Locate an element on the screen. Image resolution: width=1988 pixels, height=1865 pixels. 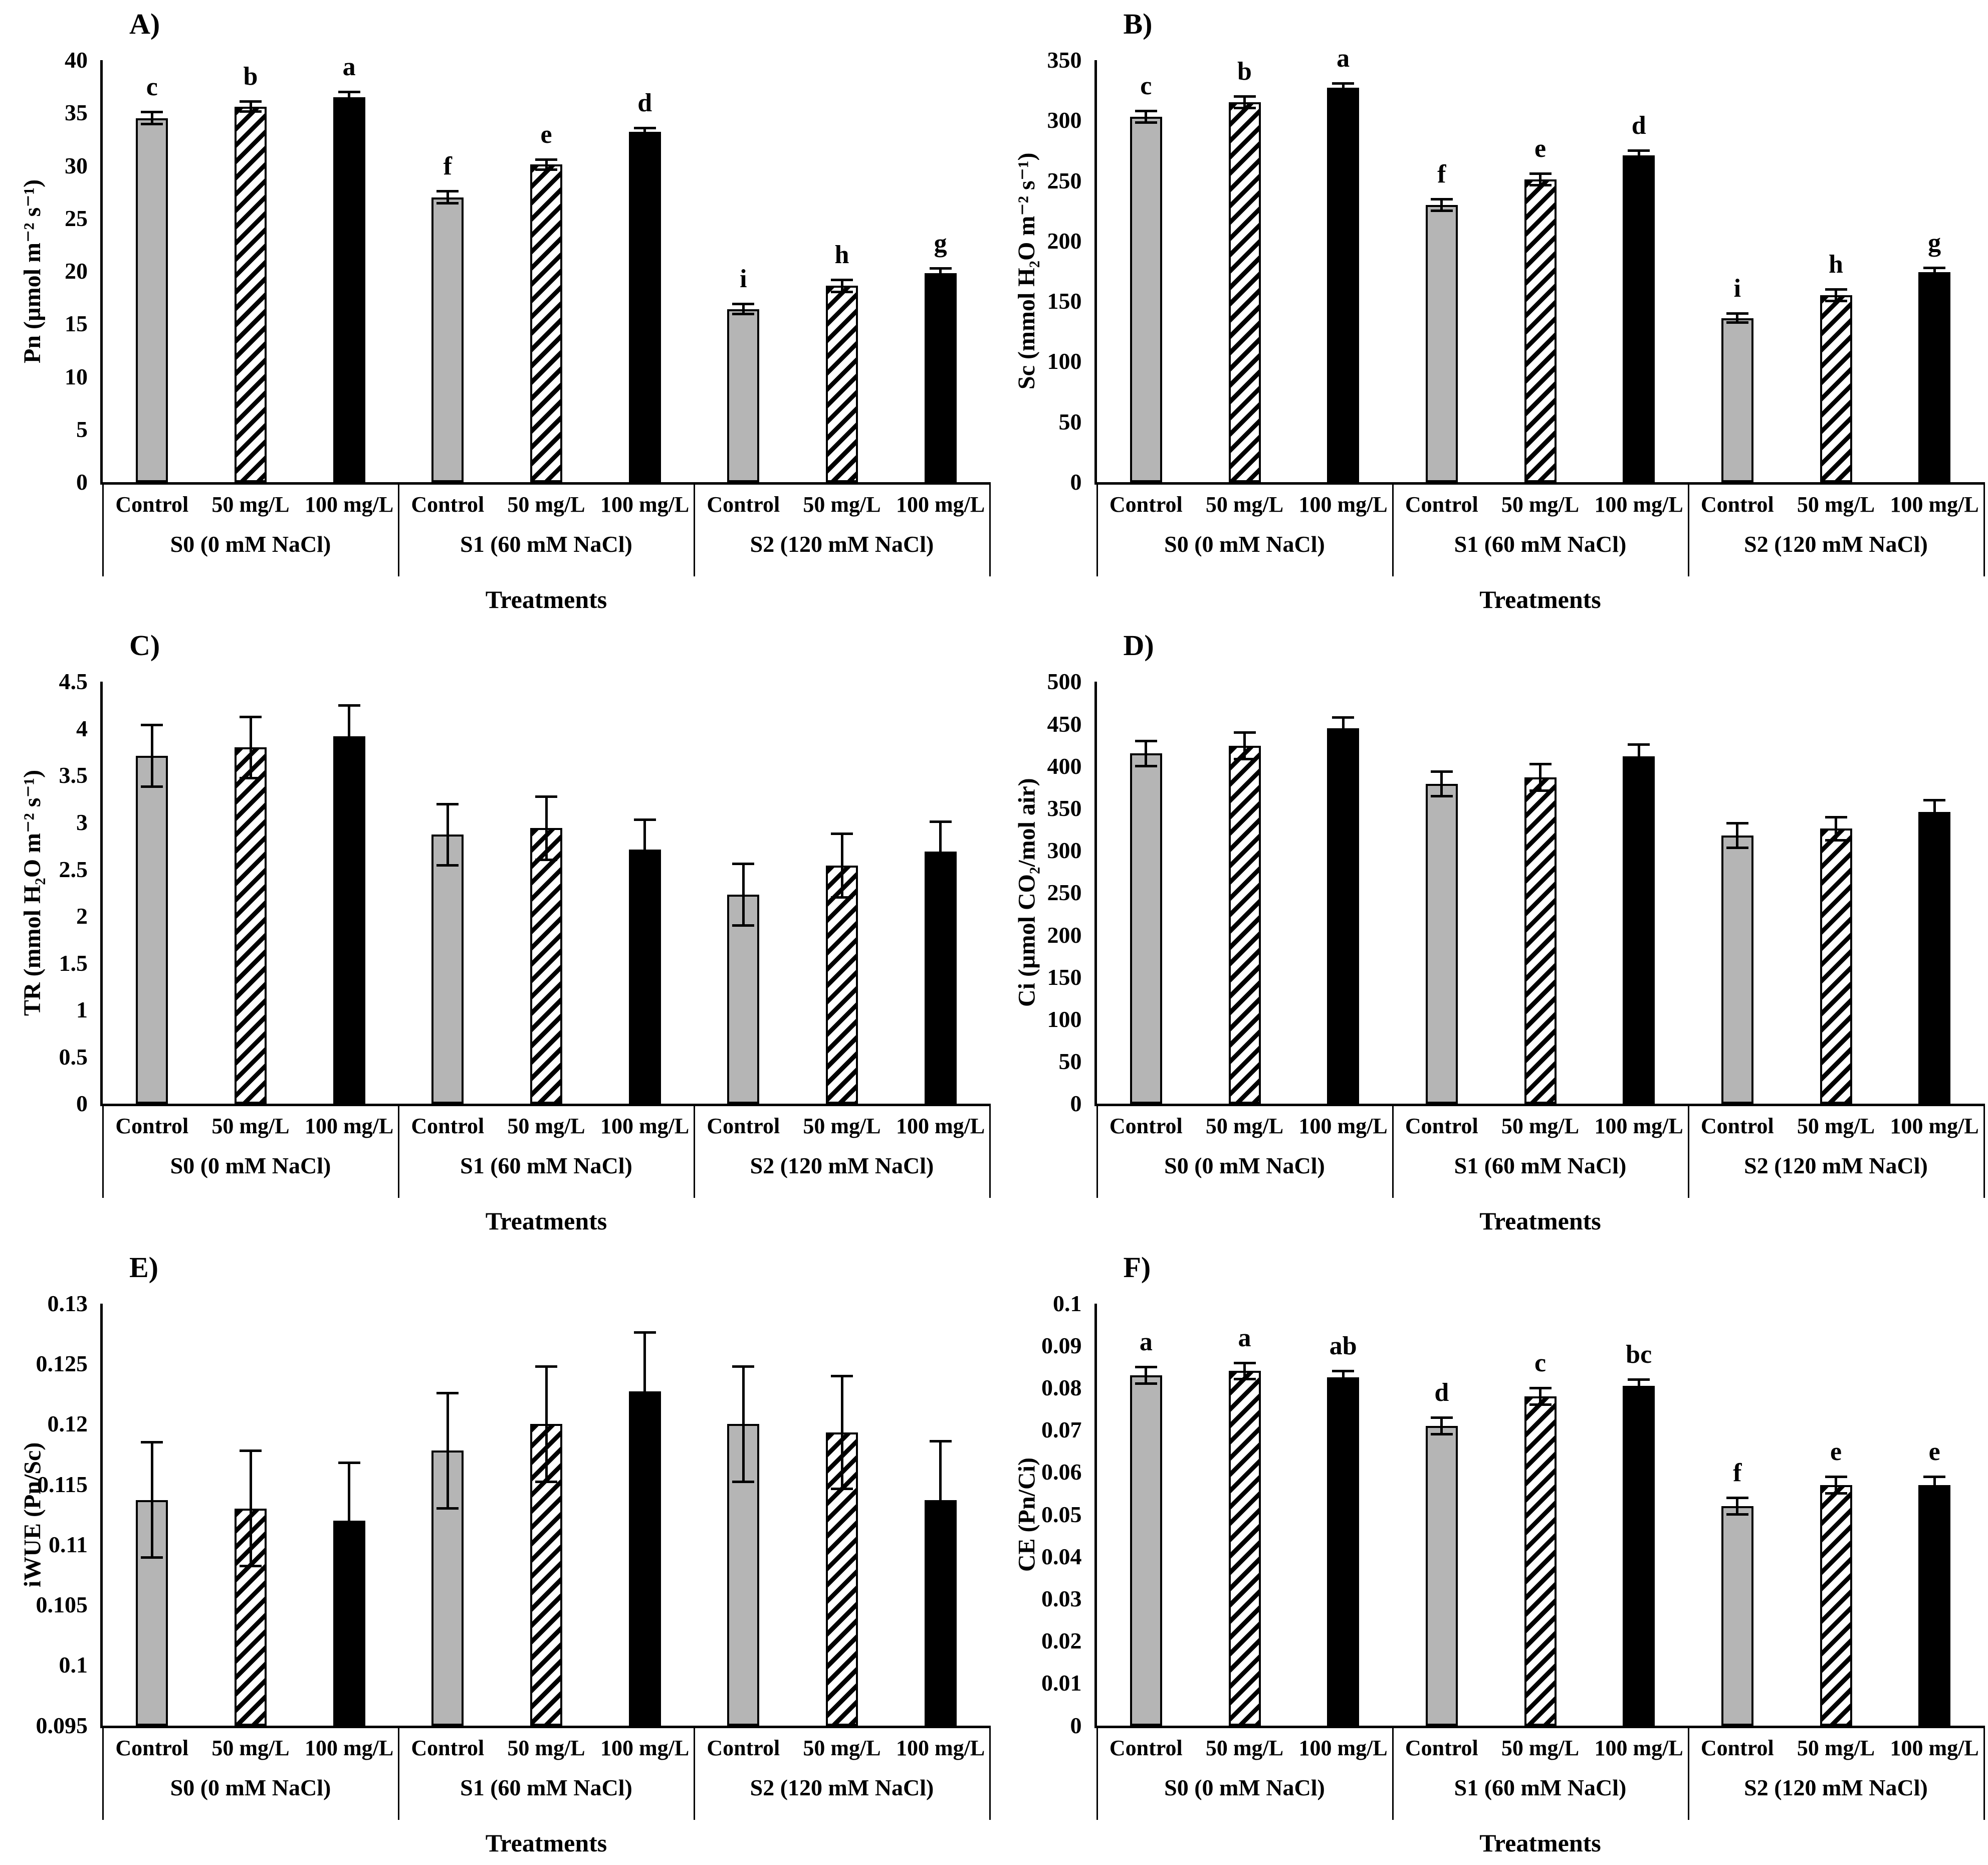
y-tick-label: 0.09 is located at coordinates (1061, 1345).